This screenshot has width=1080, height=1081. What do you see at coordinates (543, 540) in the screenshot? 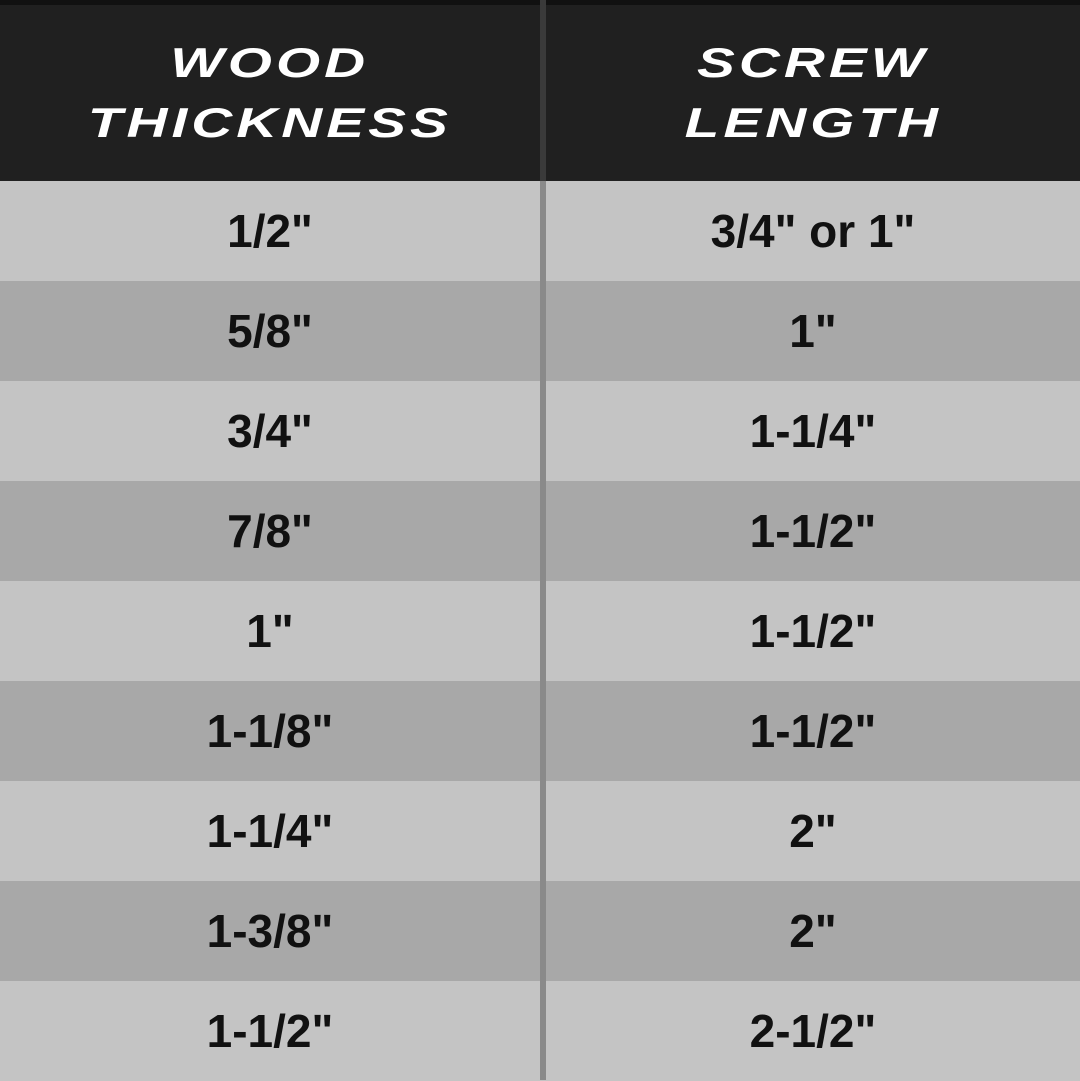
I see `column-divider` at bounding box center [543, 540].